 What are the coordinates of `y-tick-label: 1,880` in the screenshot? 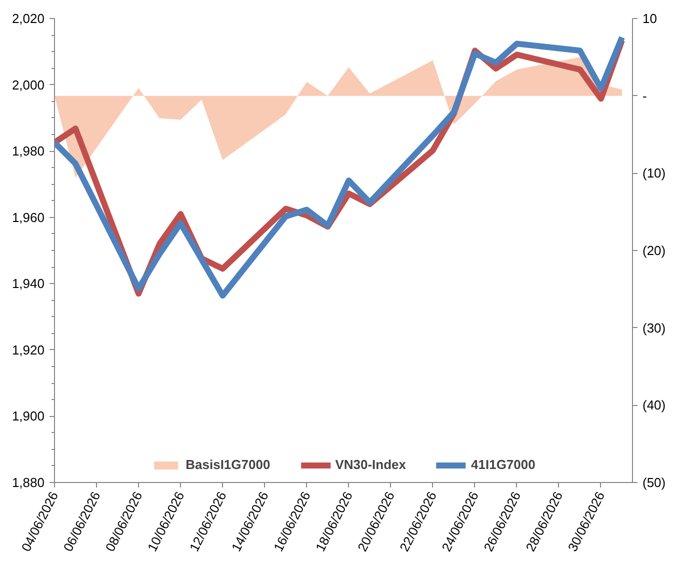 It's located at (28, 482).